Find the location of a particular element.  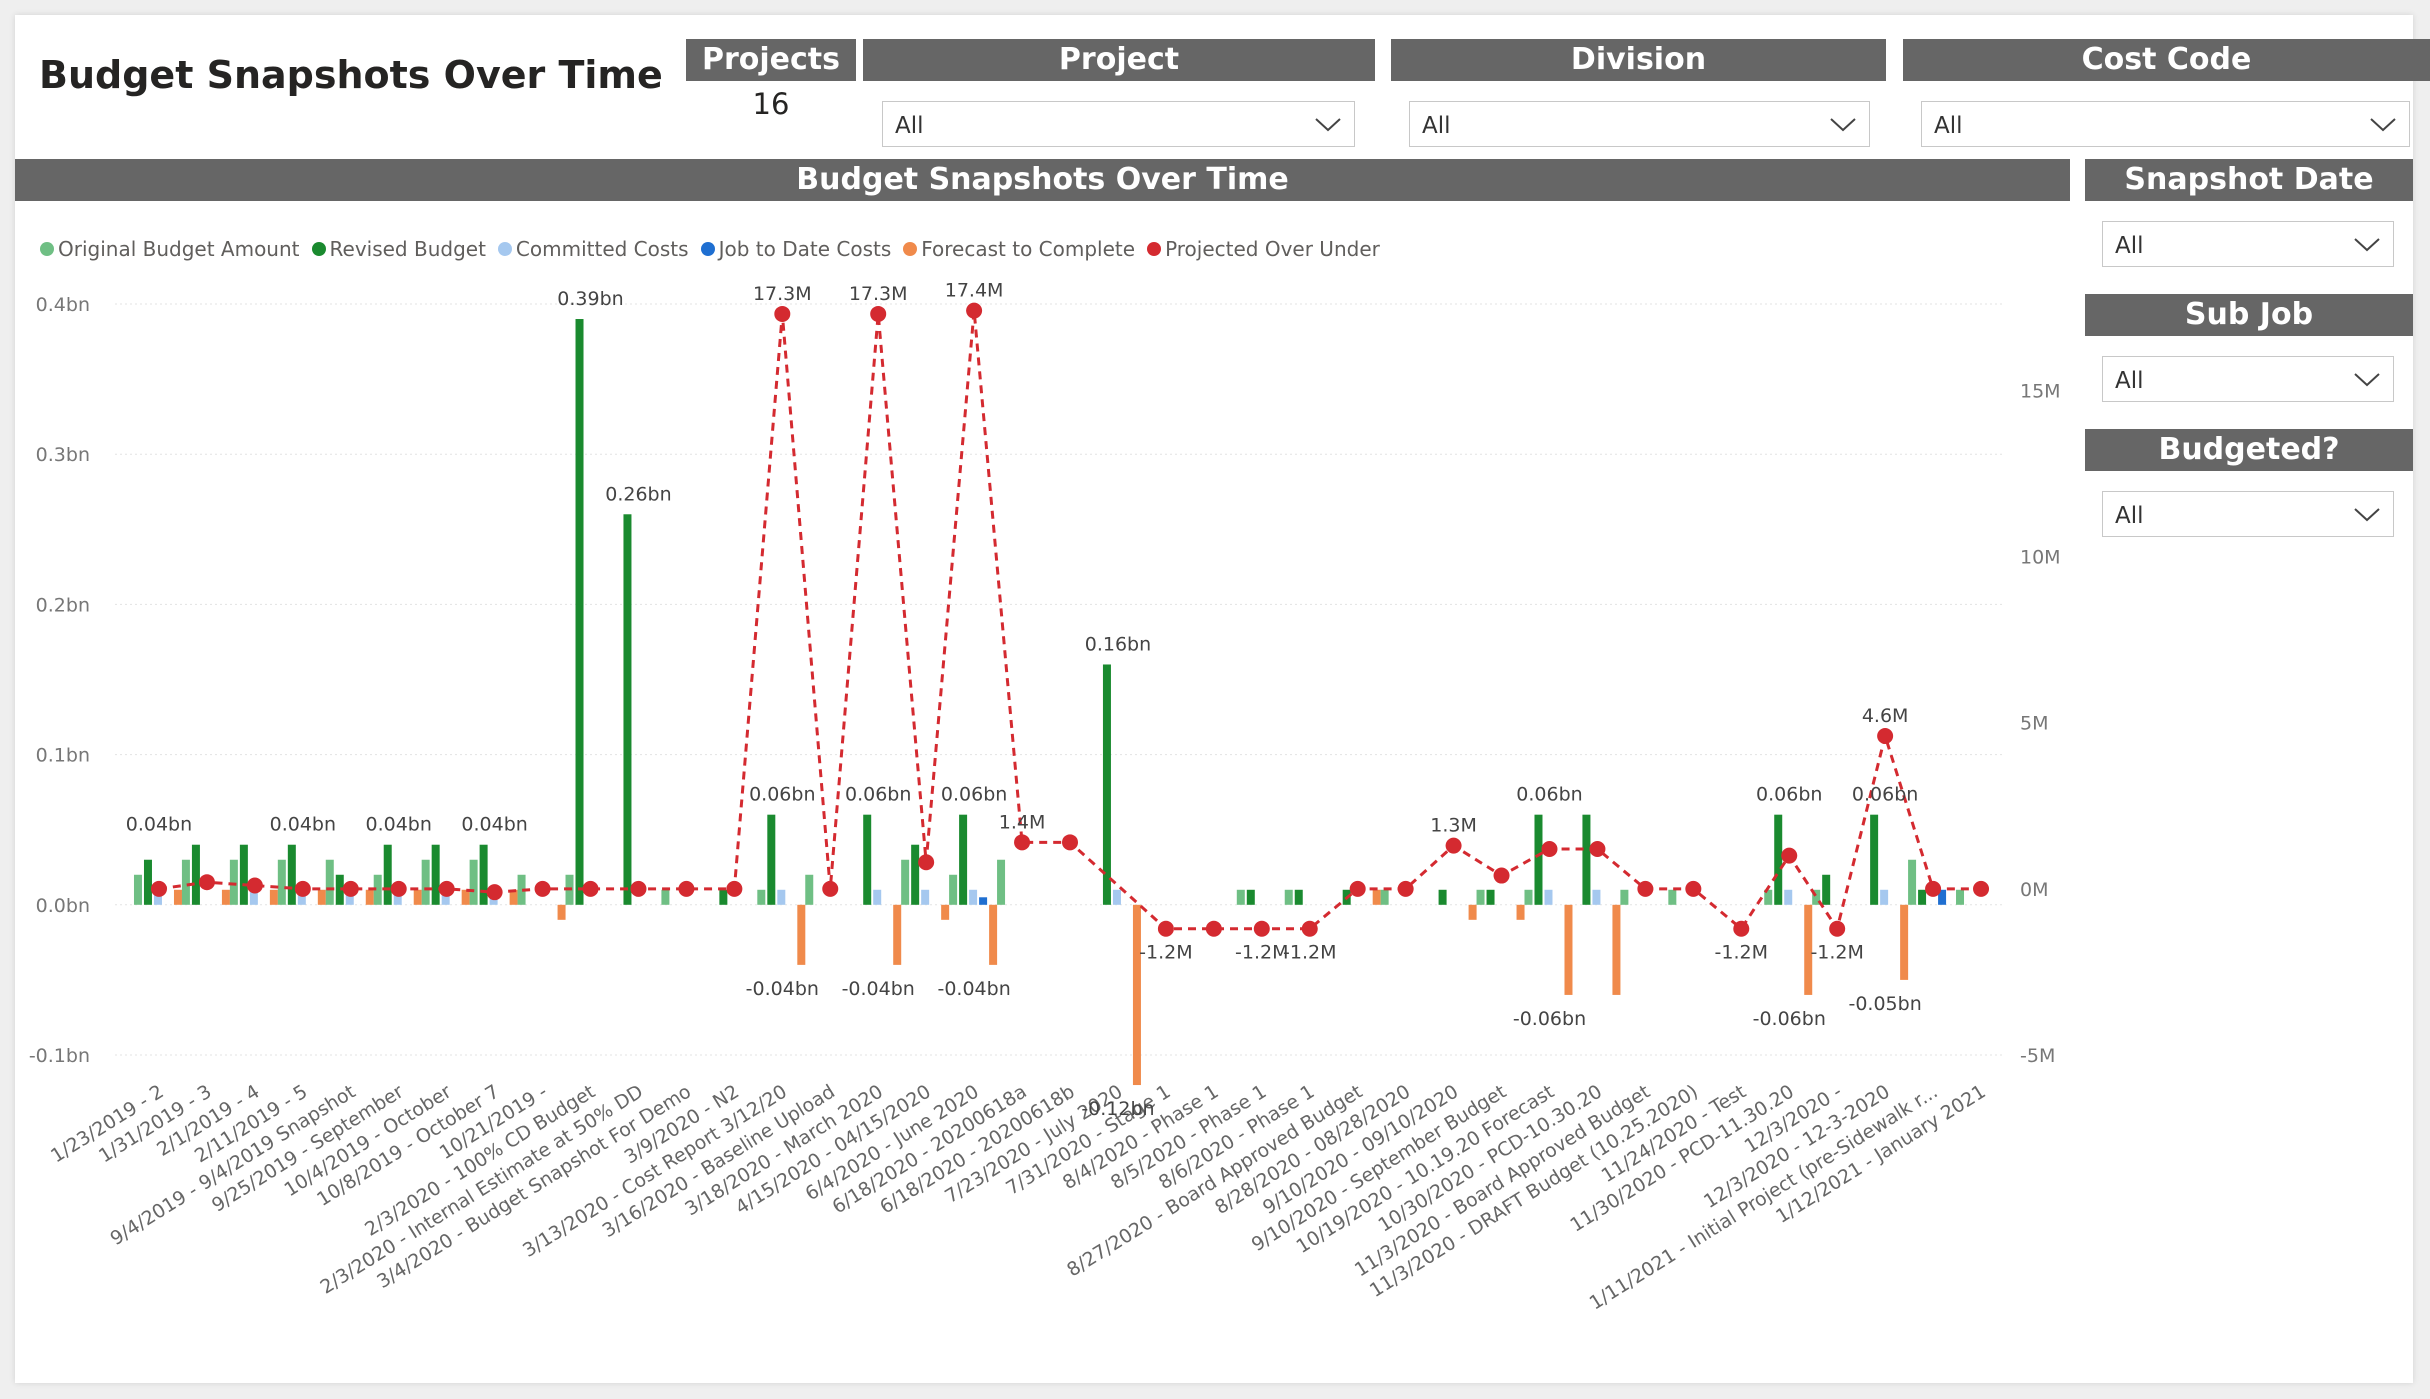

data-label: 0.04bn is located at coordinates (399, 825).